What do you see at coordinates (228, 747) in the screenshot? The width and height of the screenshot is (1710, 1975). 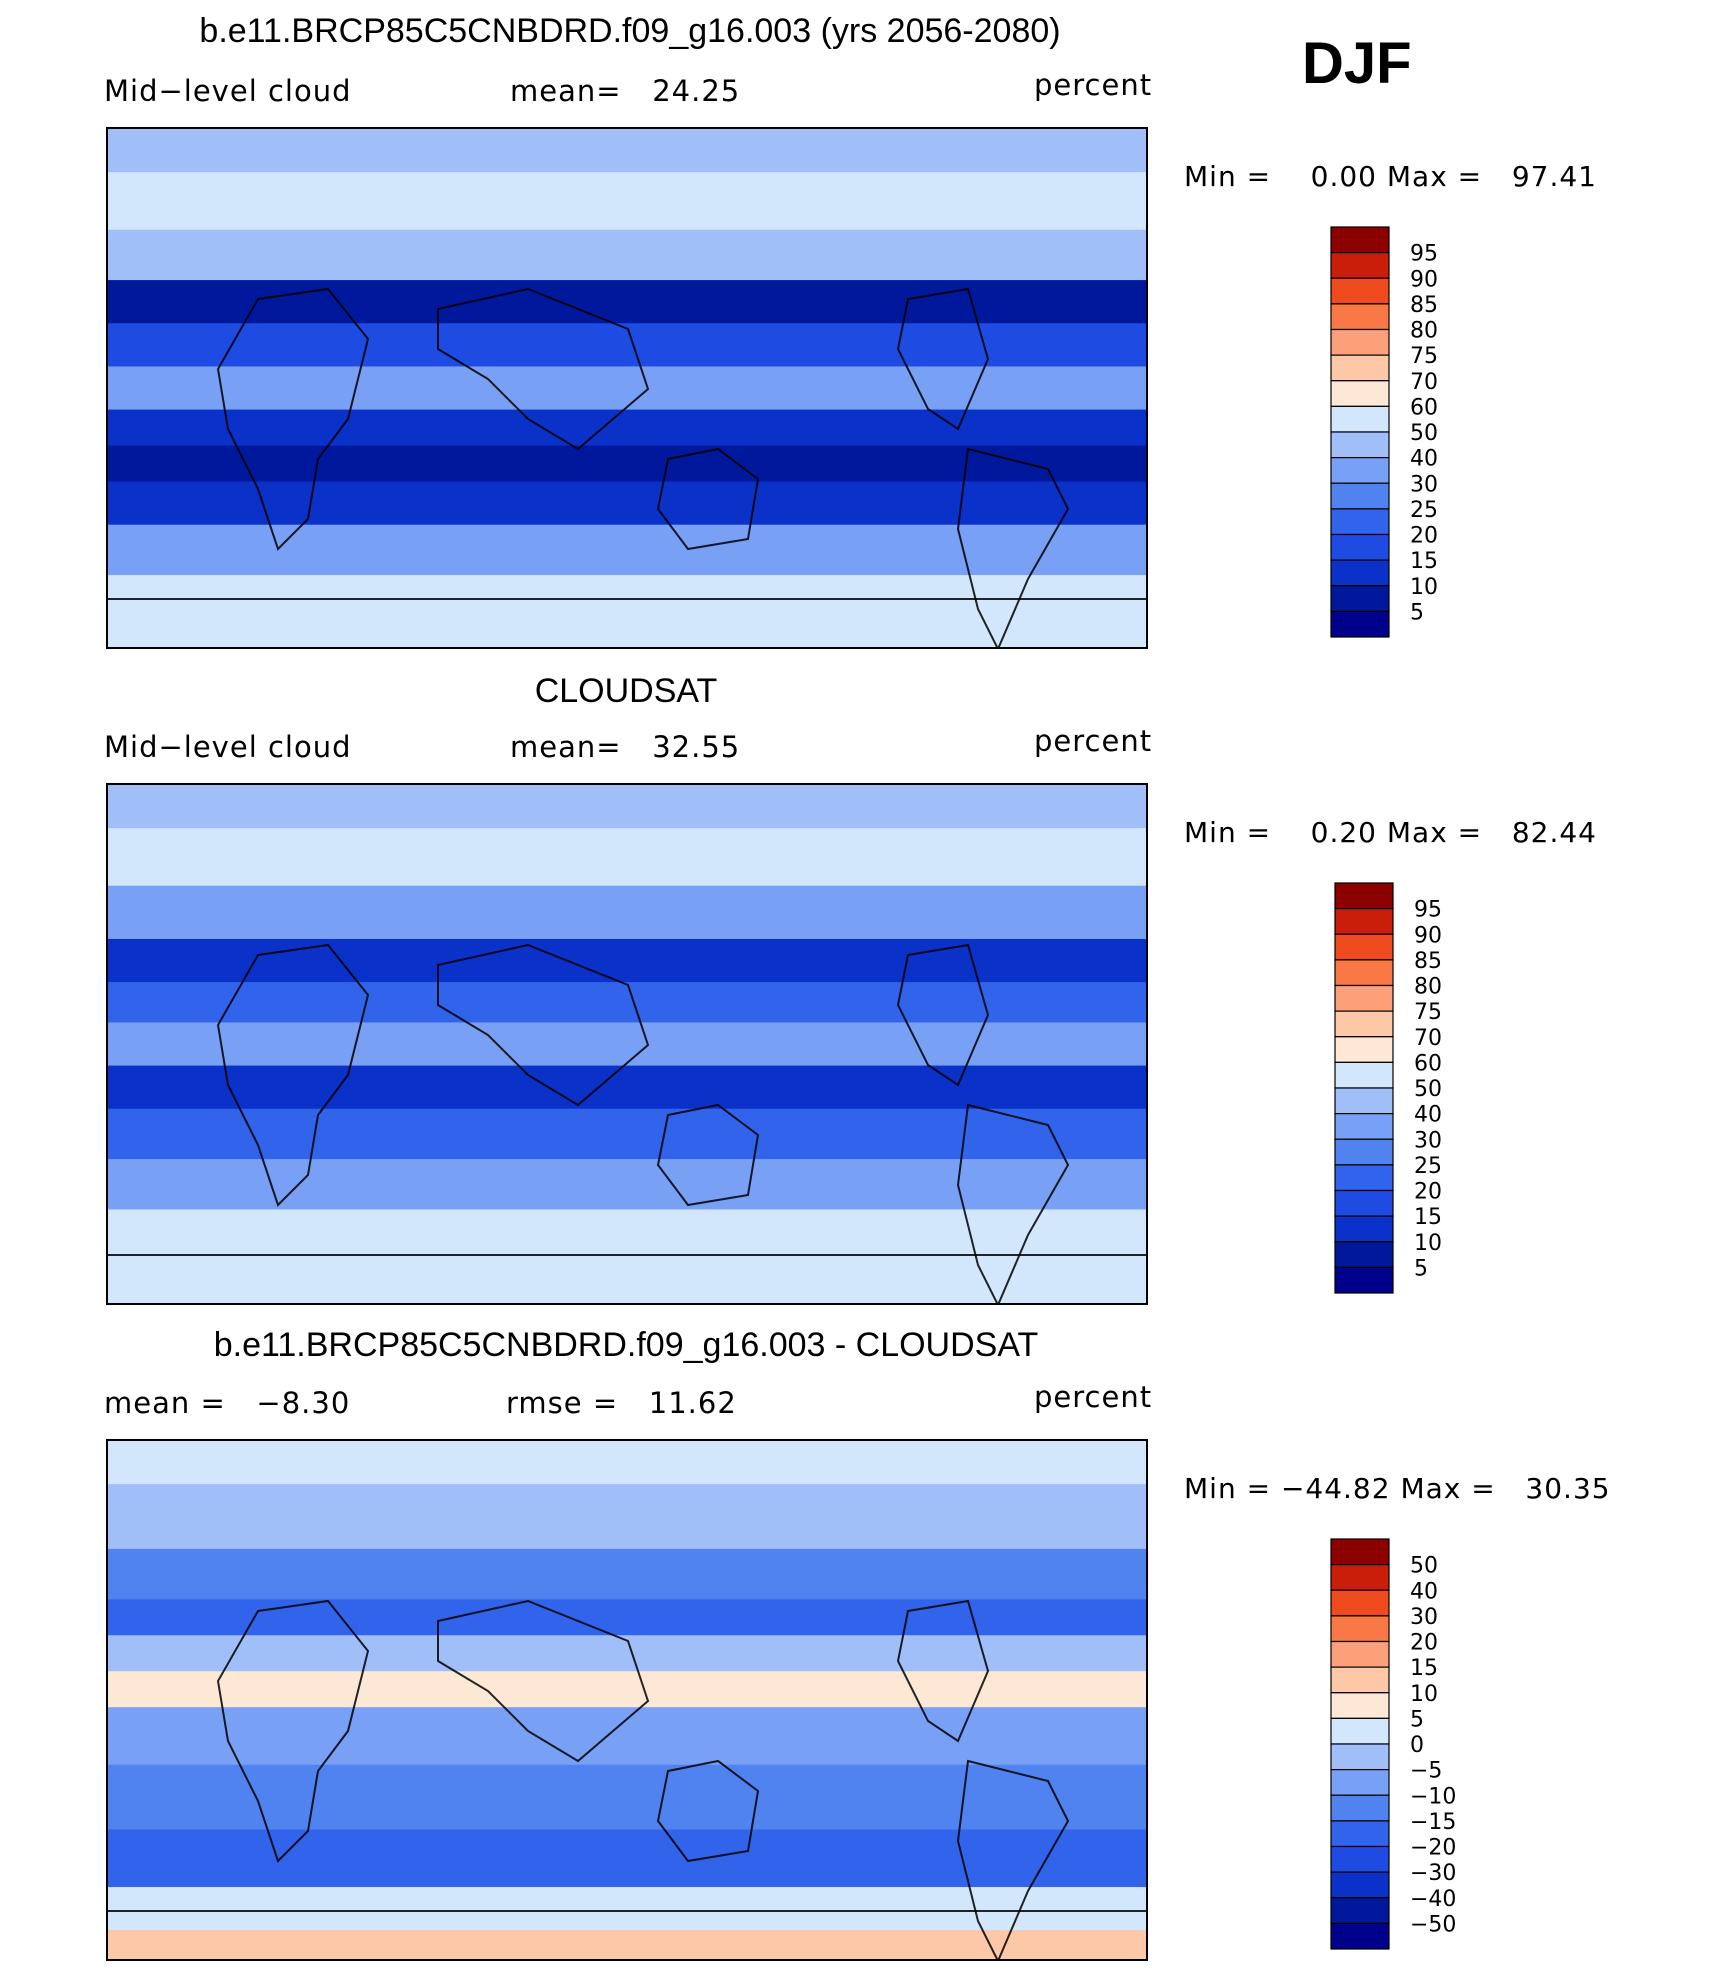 I see `panel-2-left-label: Mid−level cloud` at bounding box center [228, 747].